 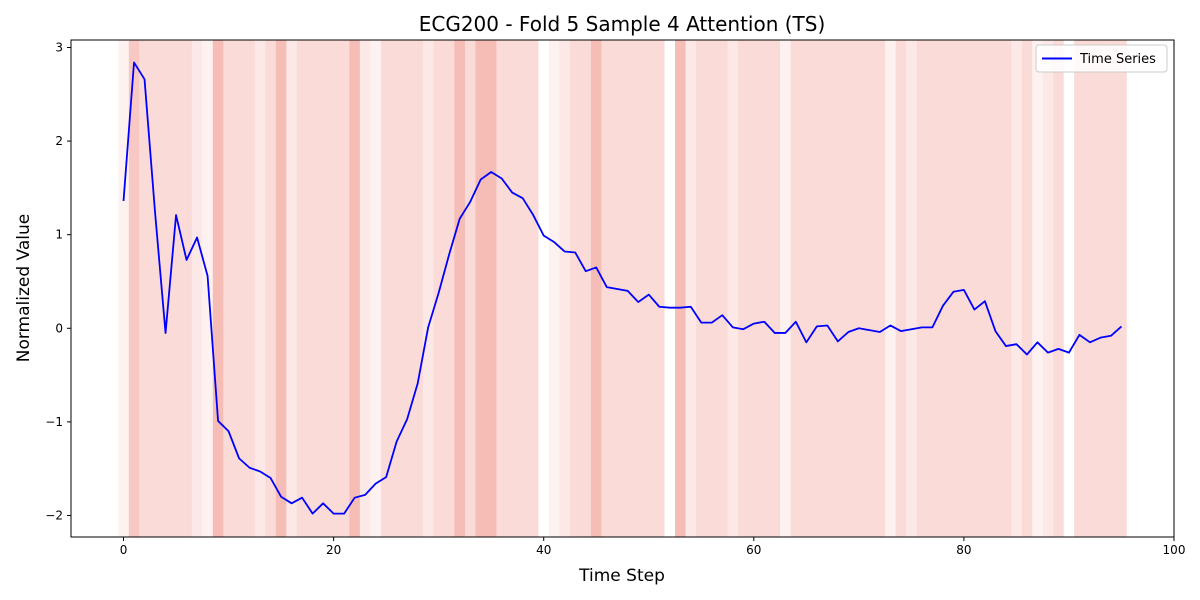 I want to click on y-tick-label: −1, so click(x=54, y=422).